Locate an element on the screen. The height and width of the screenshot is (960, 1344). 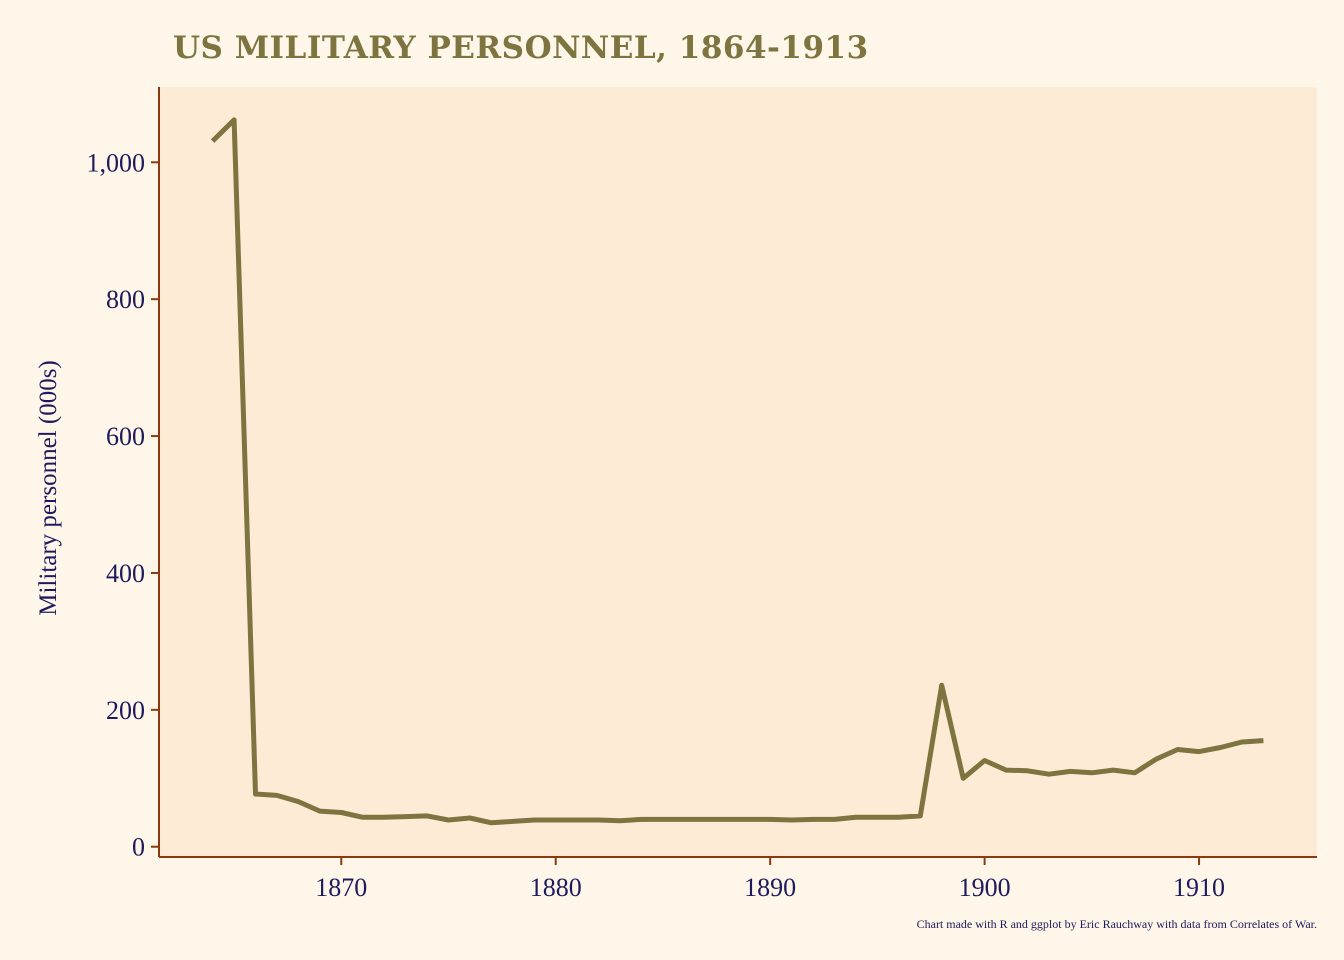
y-tick-label: 600 is located at coordinates (125, 436).